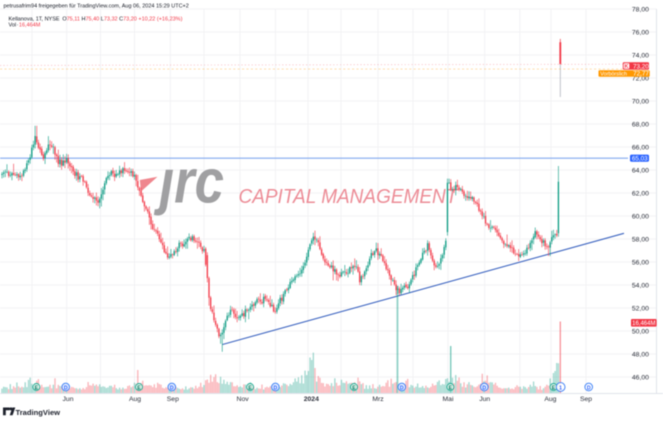 This screenshot has width=663, height=421. I want to click on svg-text: 58,00, so click(640, 240).